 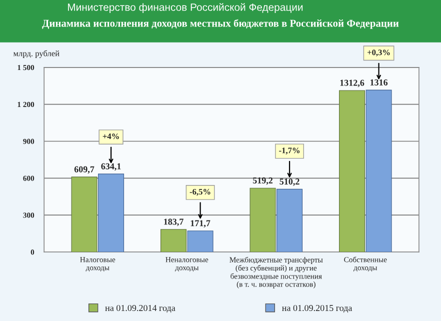 I want to click on chart-title: Динамика исполнения доходов местных бюджетов в Российской Федерации, so click(x=220, y=24).